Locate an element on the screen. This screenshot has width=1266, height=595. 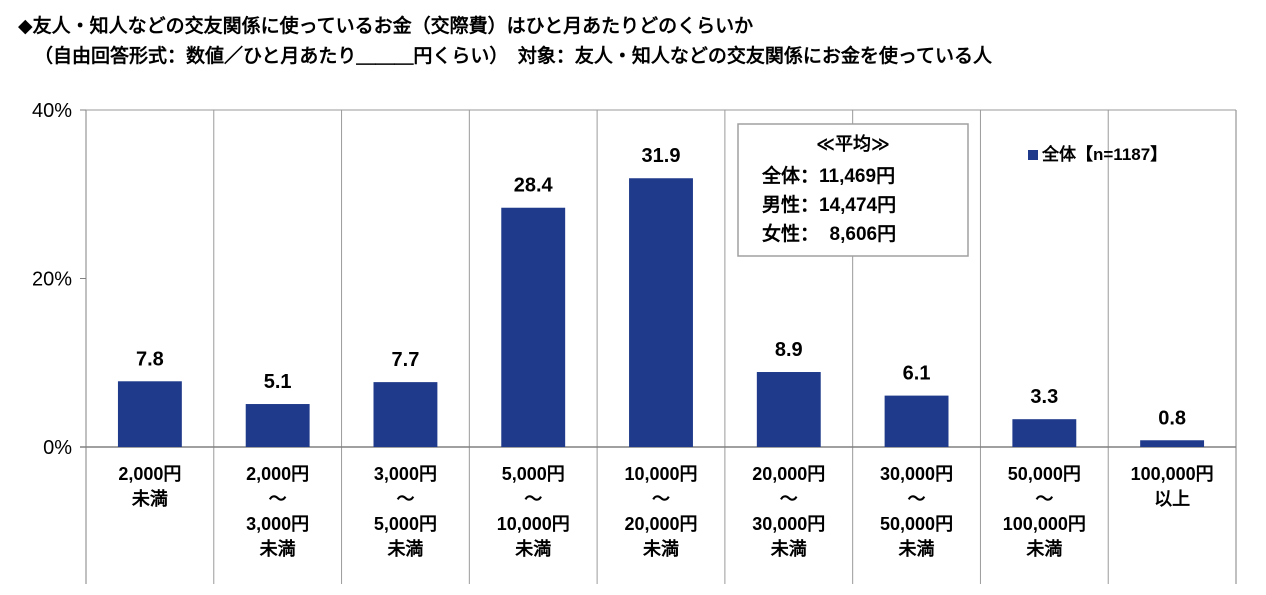
category-label: 以上 is located at coordinates (1172, 499).